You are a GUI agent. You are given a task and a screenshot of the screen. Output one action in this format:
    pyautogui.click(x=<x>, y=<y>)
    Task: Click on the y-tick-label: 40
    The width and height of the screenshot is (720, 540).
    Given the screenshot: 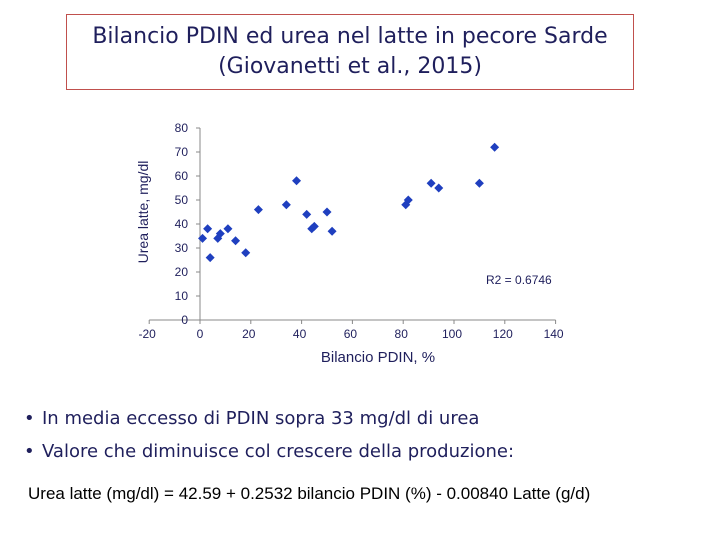 What is the action you would take?
    pyautogui.click(x=182, y=224)
    